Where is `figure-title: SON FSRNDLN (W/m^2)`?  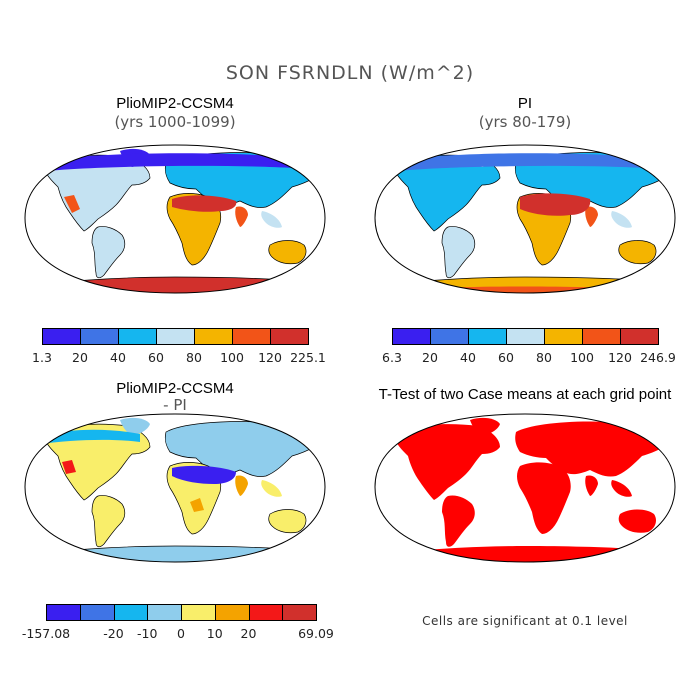
figure-title: SON FSRNDLN (W/m^2) is located at coordinates (350, 73).